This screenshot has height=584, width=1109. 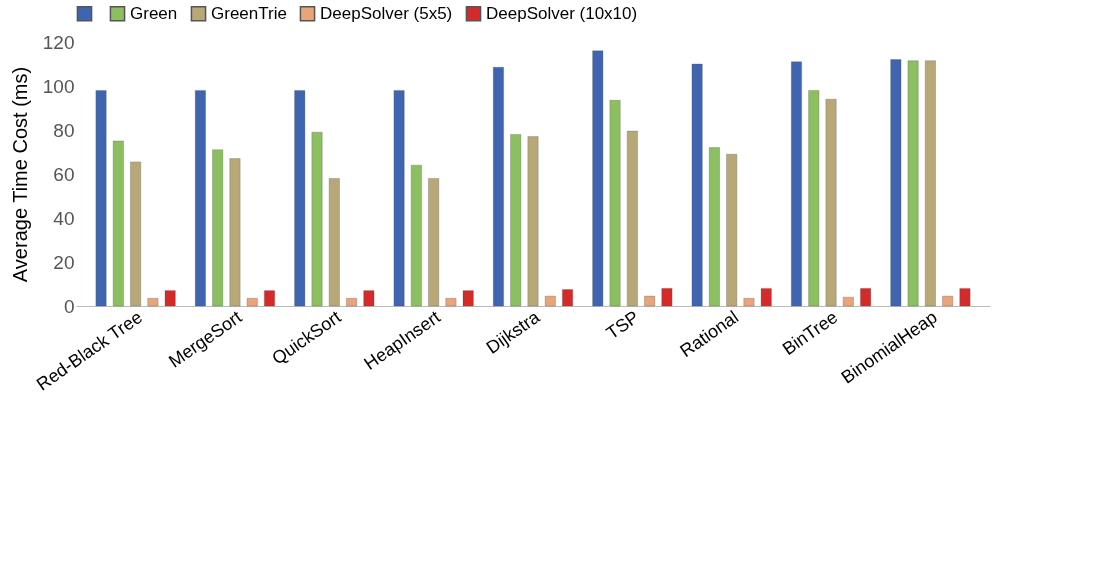 What do you see at coordinates (249, 13) in the screenshot?
I see `legend-label: GreenTrie` at bounding box center [249, 13].